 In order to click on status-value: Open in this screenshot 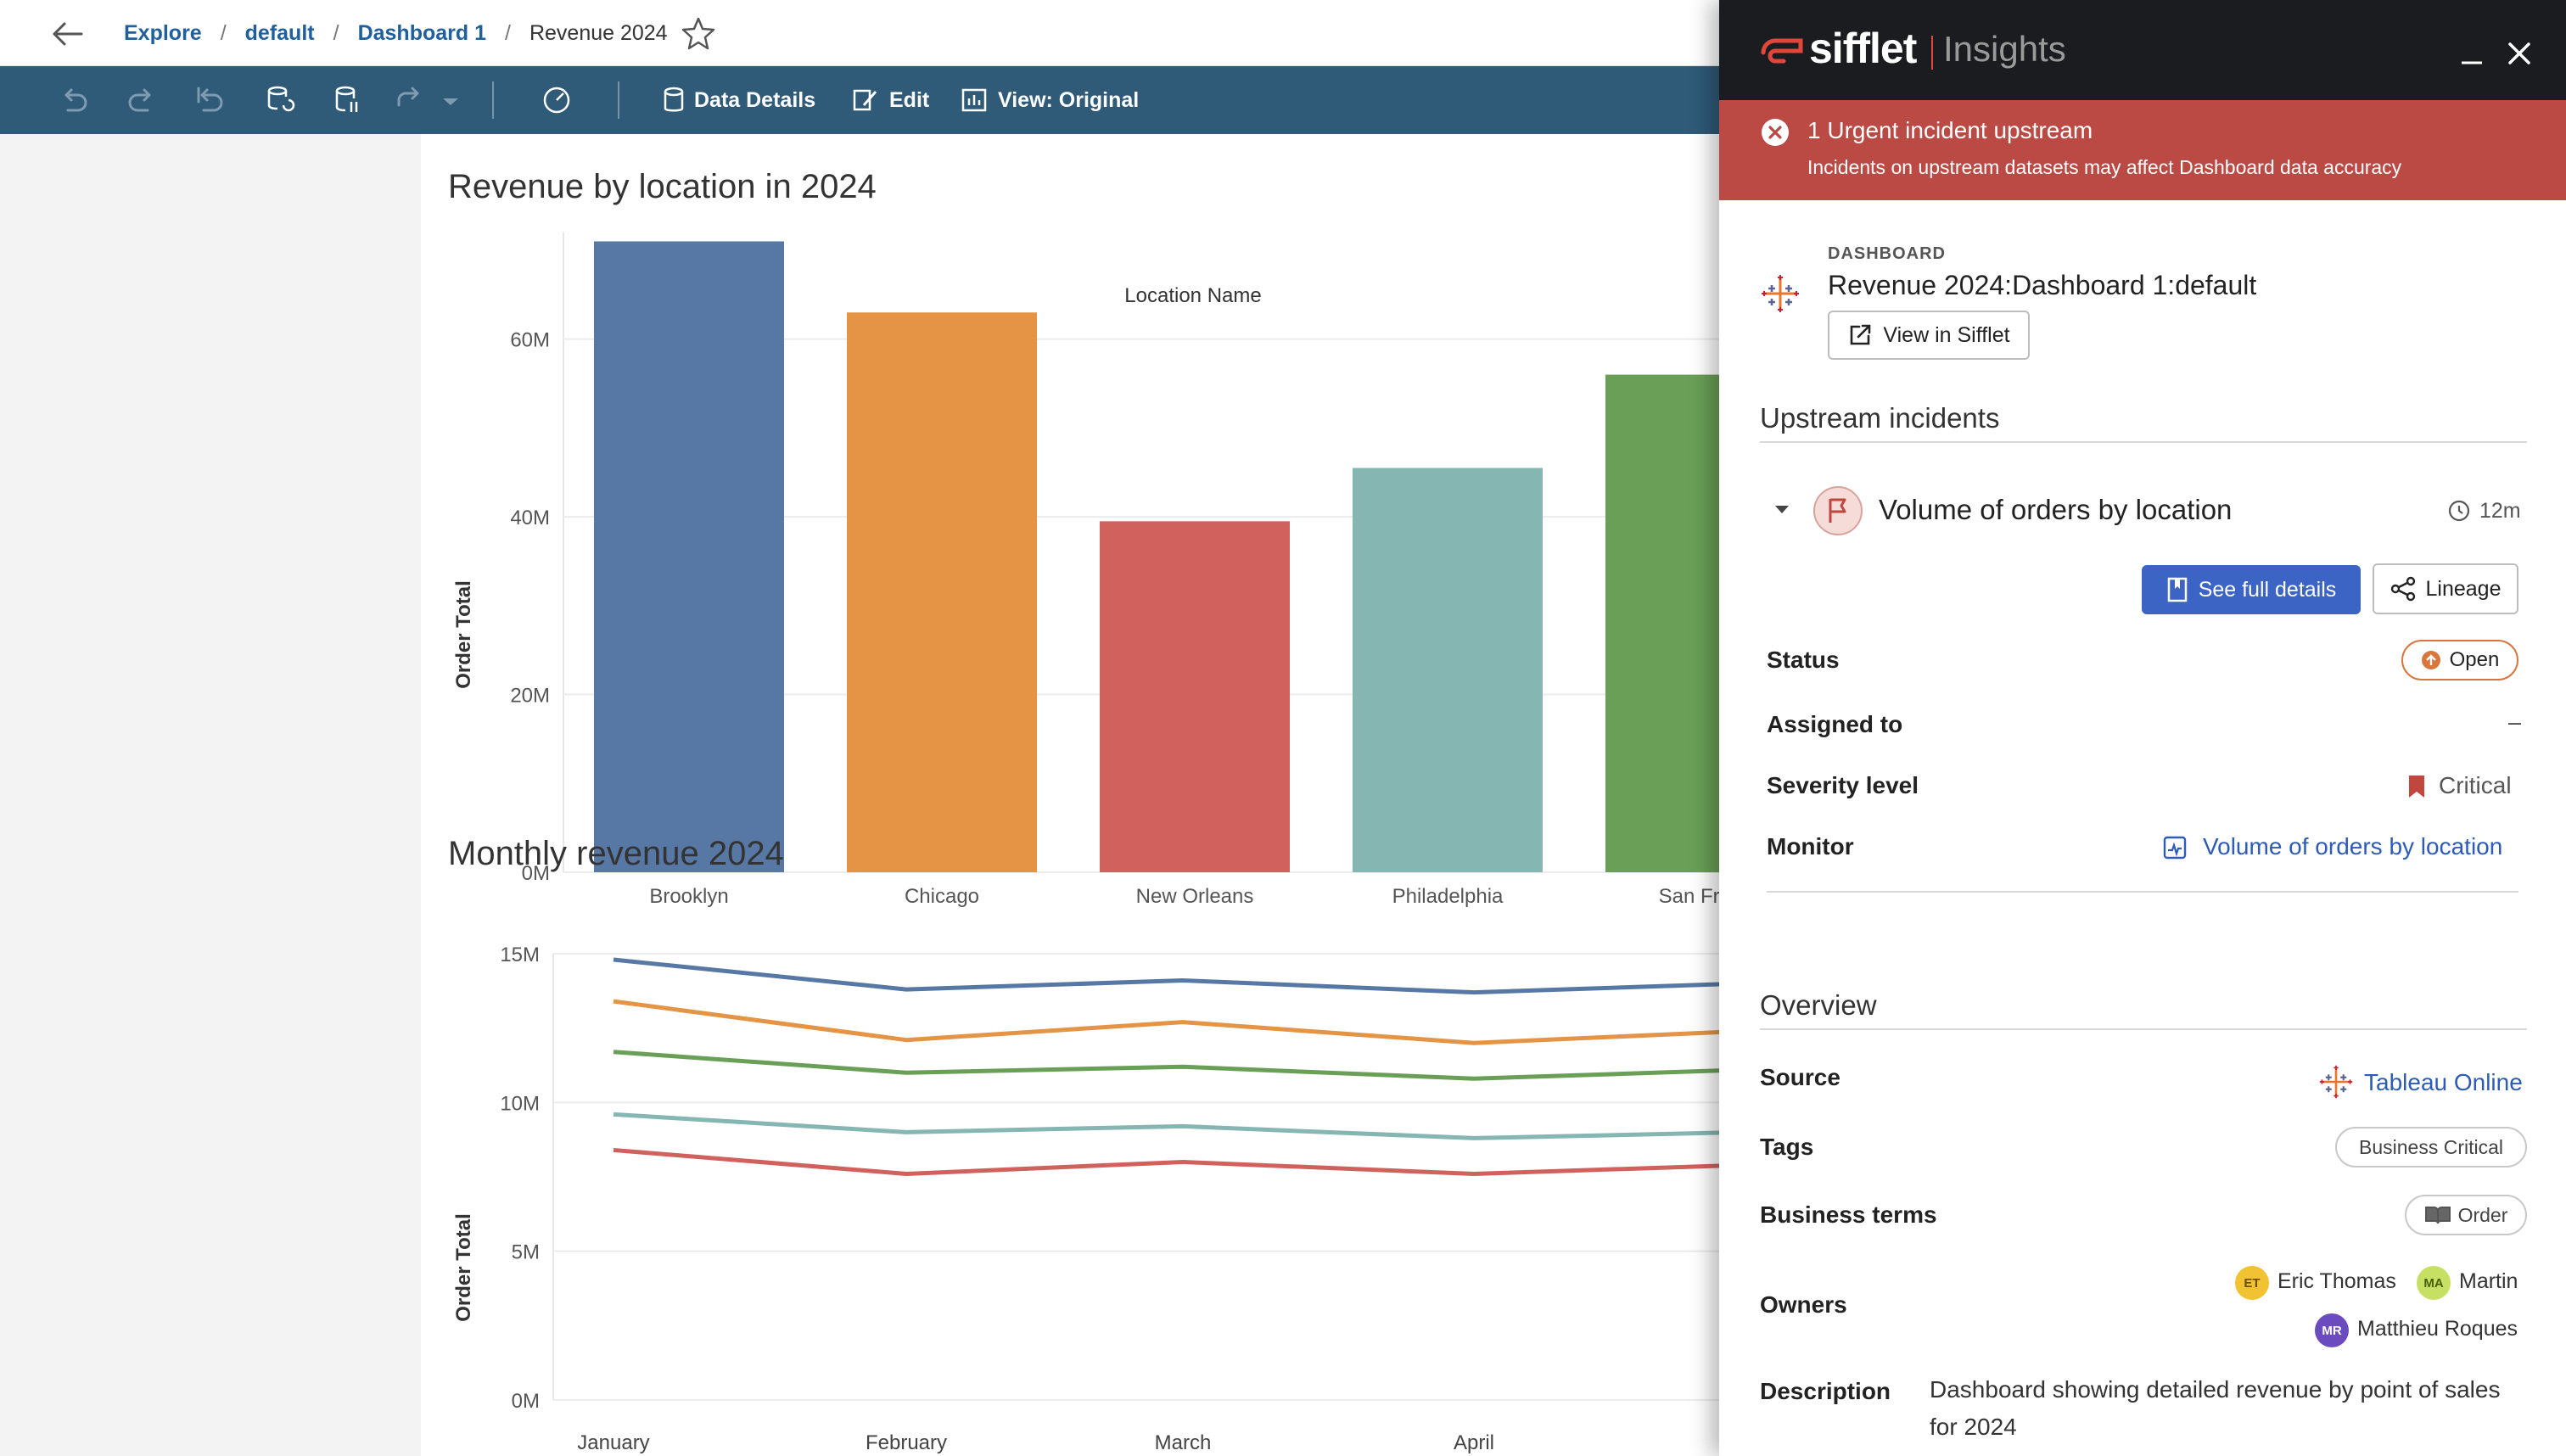, I will do `click(2474, 659)`.